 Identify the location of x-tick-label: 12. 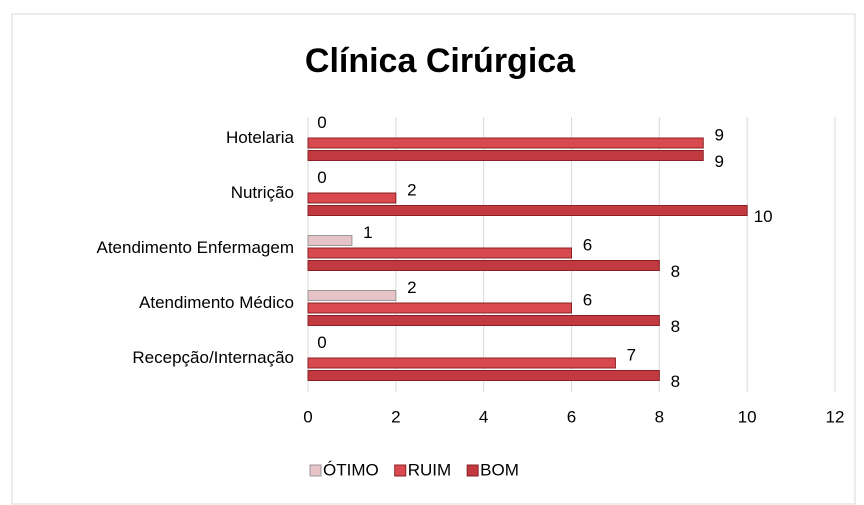
(835, 416).